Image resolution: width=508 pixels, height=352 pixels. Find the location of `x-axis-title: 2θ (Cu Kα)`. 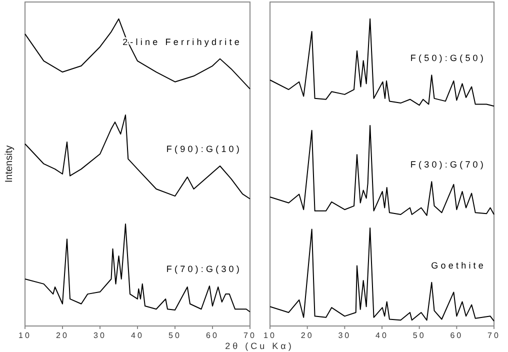

x-axis-title: 2θ (Cu Kα) is located at coordinates (259, 346).